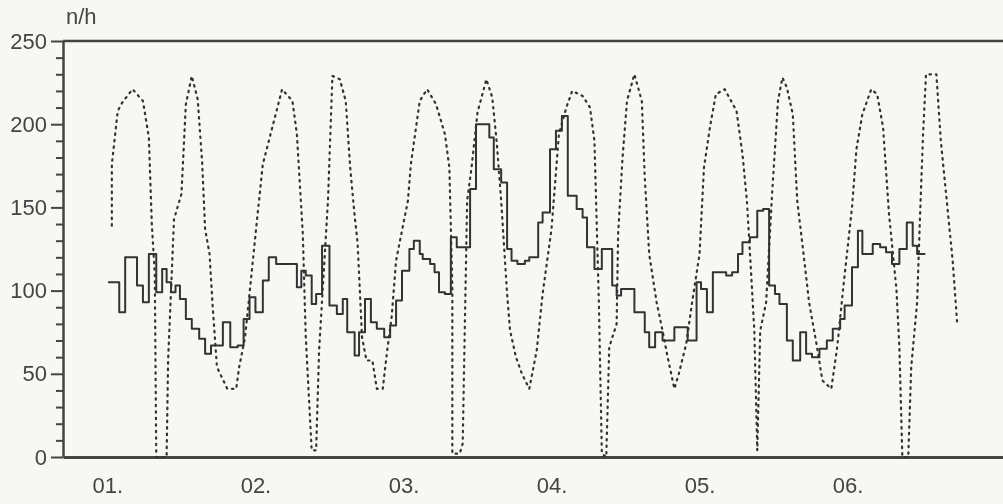 This screenshot has width=1003, height=504. Describe the element at coordinates (700, 485) in the screenshot. I see `x-tick-label: 05.` at that location.